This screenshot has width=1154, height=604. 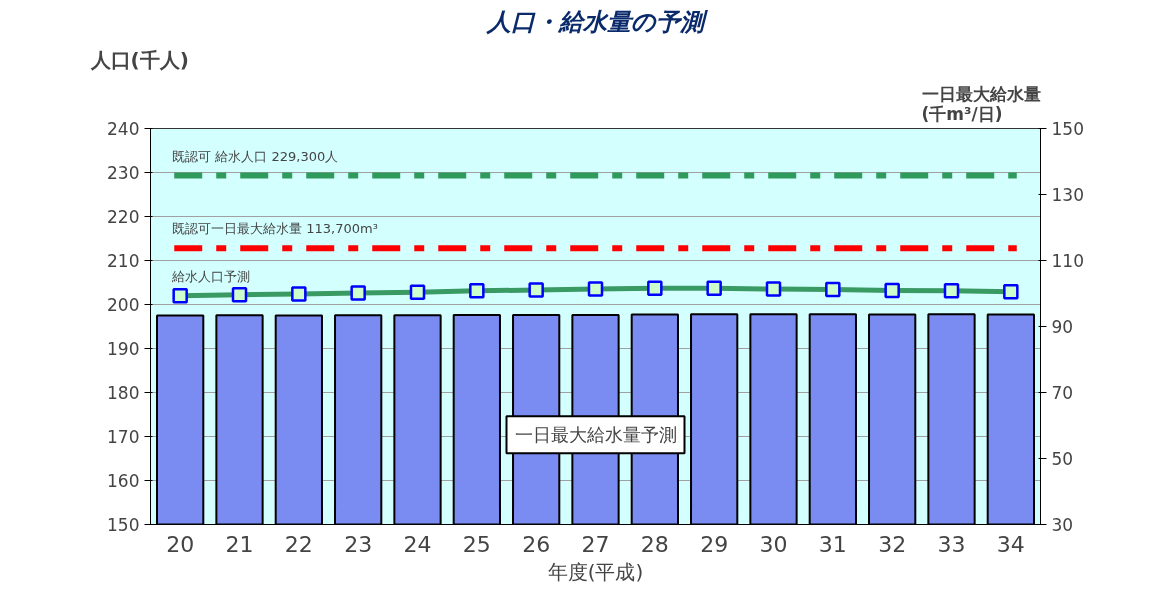 What do you see at coordinates (1067, 129) in the screenshot?
I see `y2-tick-label: 150` at bounding box center [1067, 129].